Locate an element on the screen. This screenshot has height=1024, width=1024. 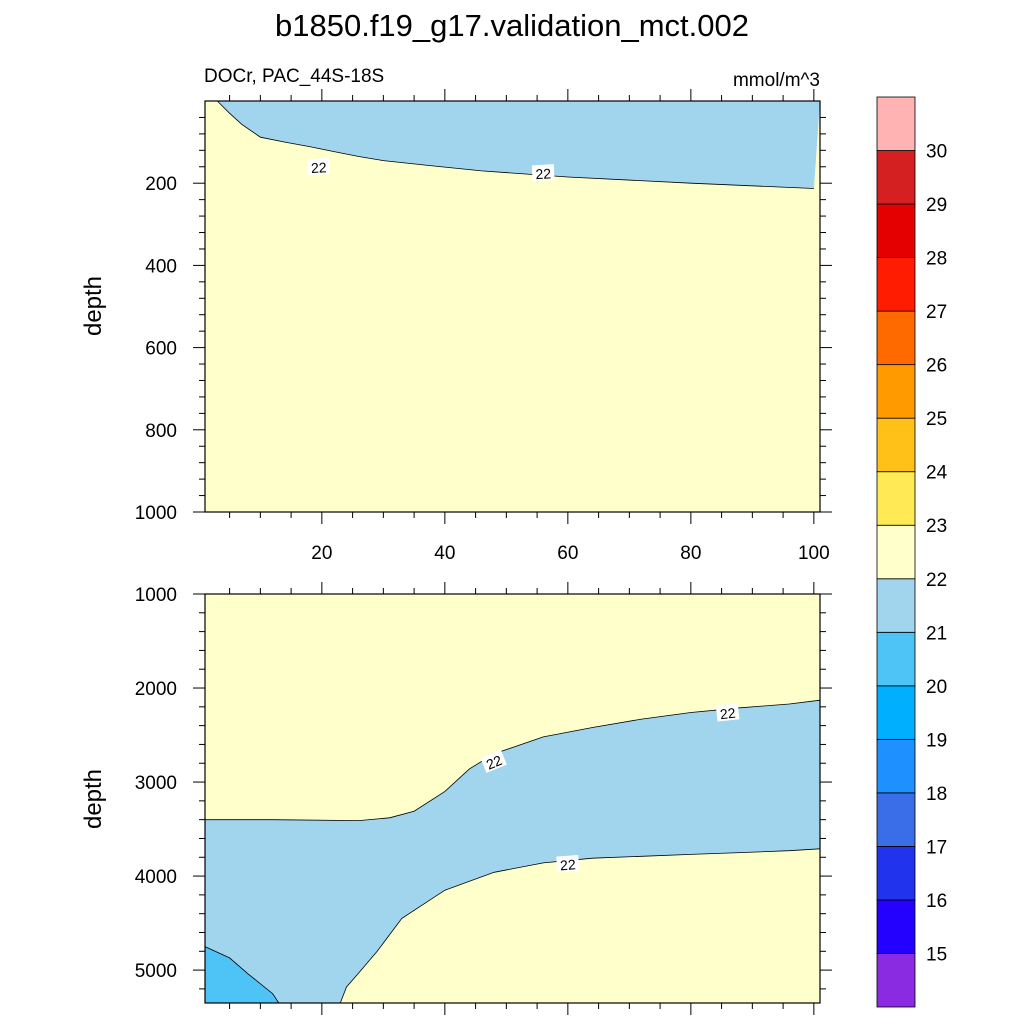
colorbar-tick-label: 18 is located at coordinates (936, 794).